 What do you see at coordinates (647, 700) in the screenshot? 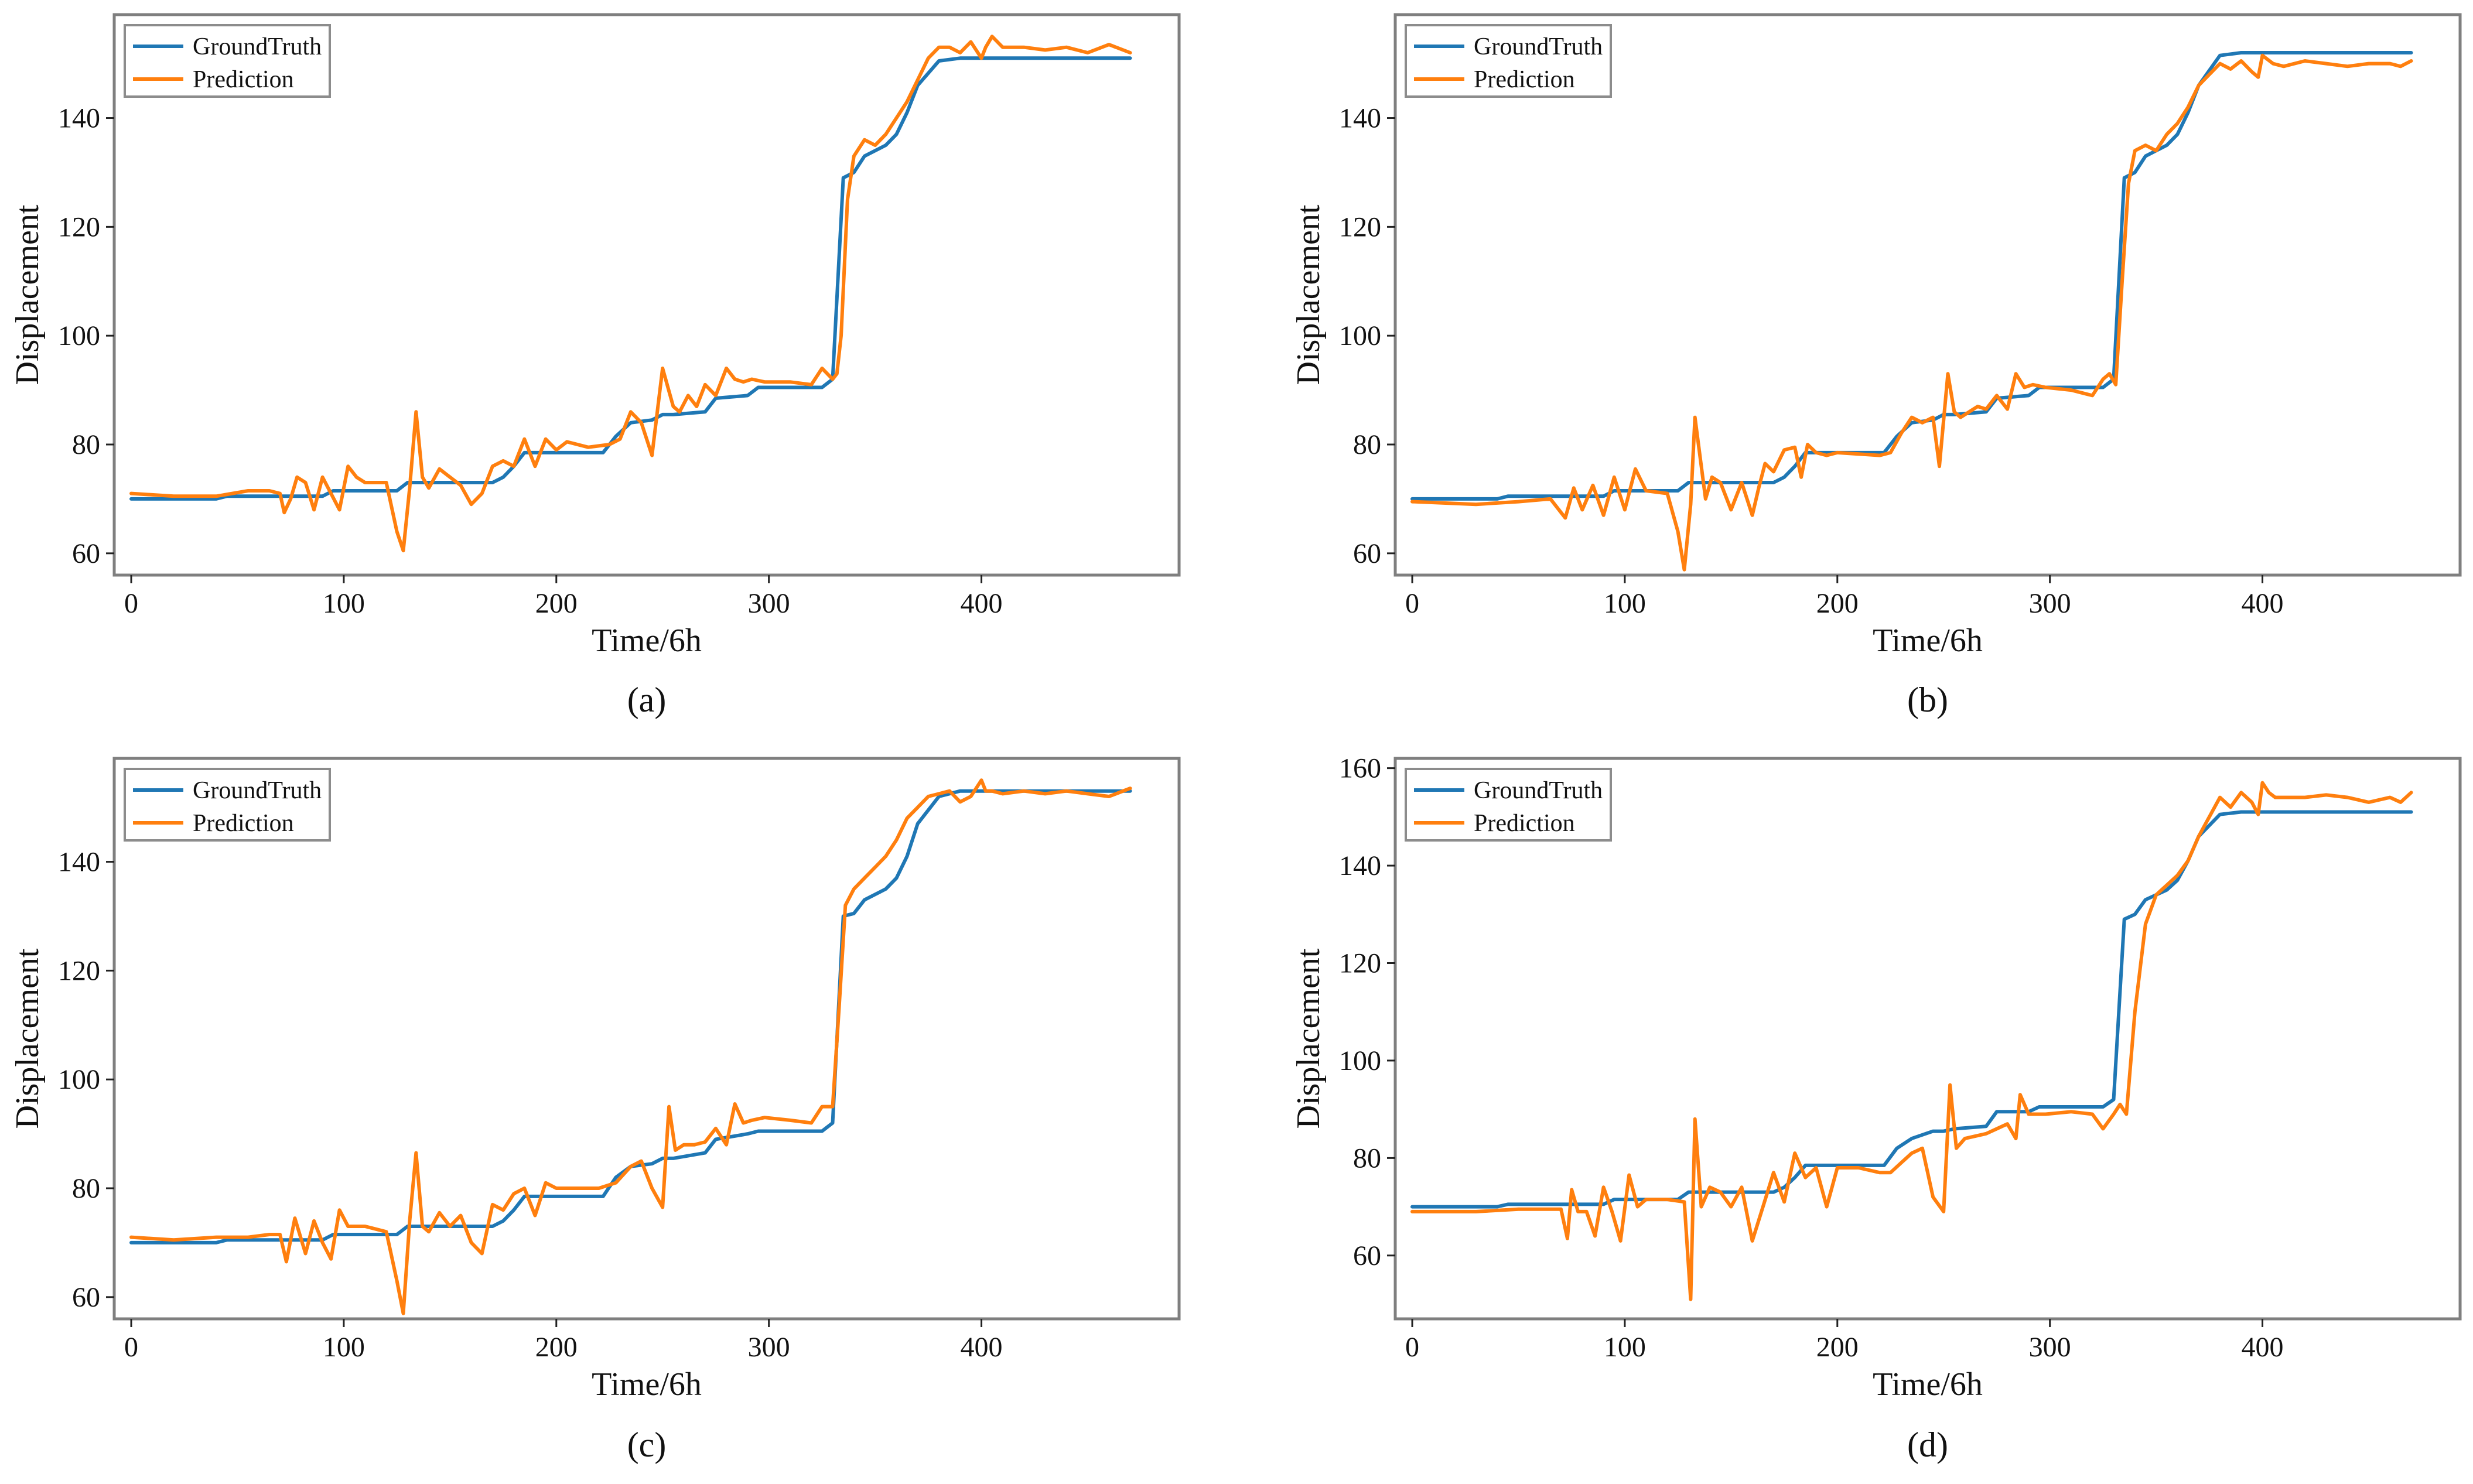
I see `panel-label: (a)` at bounding box center [647, 700].